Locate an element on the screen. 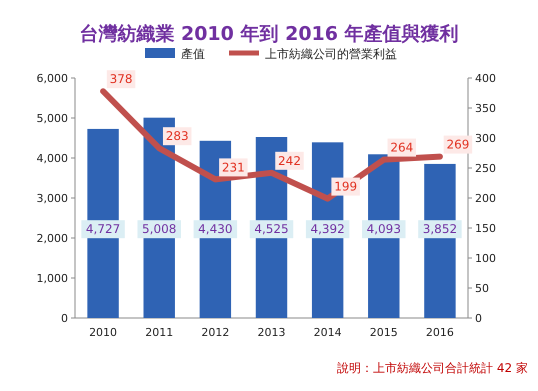 The image size is (538, 391). legend-label: 產值 is located at coordinates (193, 54).